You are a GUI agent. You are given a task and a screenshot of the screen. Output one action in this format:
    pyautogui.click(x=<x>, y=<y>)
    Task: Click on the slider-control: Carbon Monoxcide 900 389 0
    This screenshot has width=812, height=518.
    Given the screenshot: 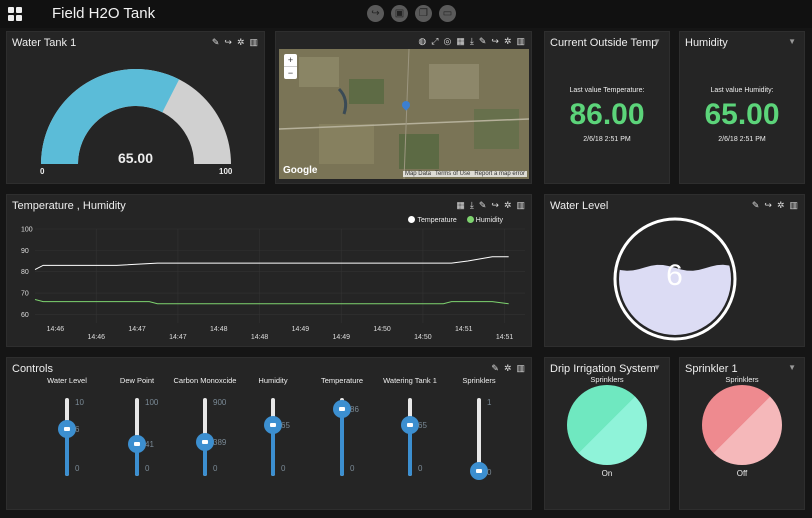 What is the action you would take?
    pyautogui.click(x=205, y=426)
    